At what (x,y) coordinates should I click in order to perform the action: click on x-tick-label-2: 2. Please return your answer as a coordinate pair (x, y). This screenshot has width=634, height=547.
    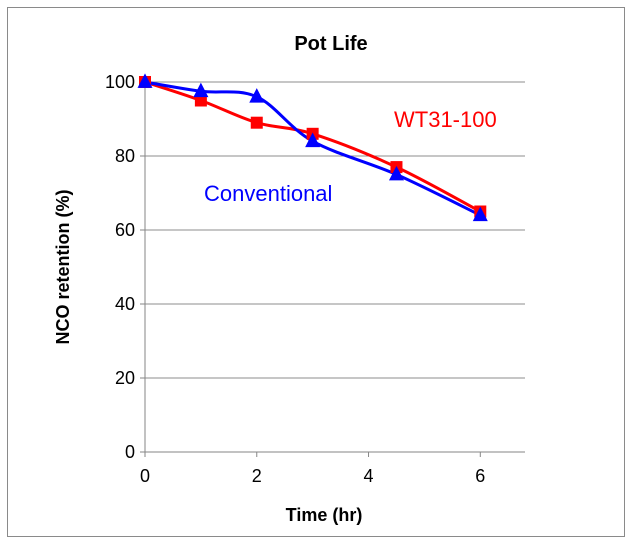
    Looking at the image, I should click on (257, 476).